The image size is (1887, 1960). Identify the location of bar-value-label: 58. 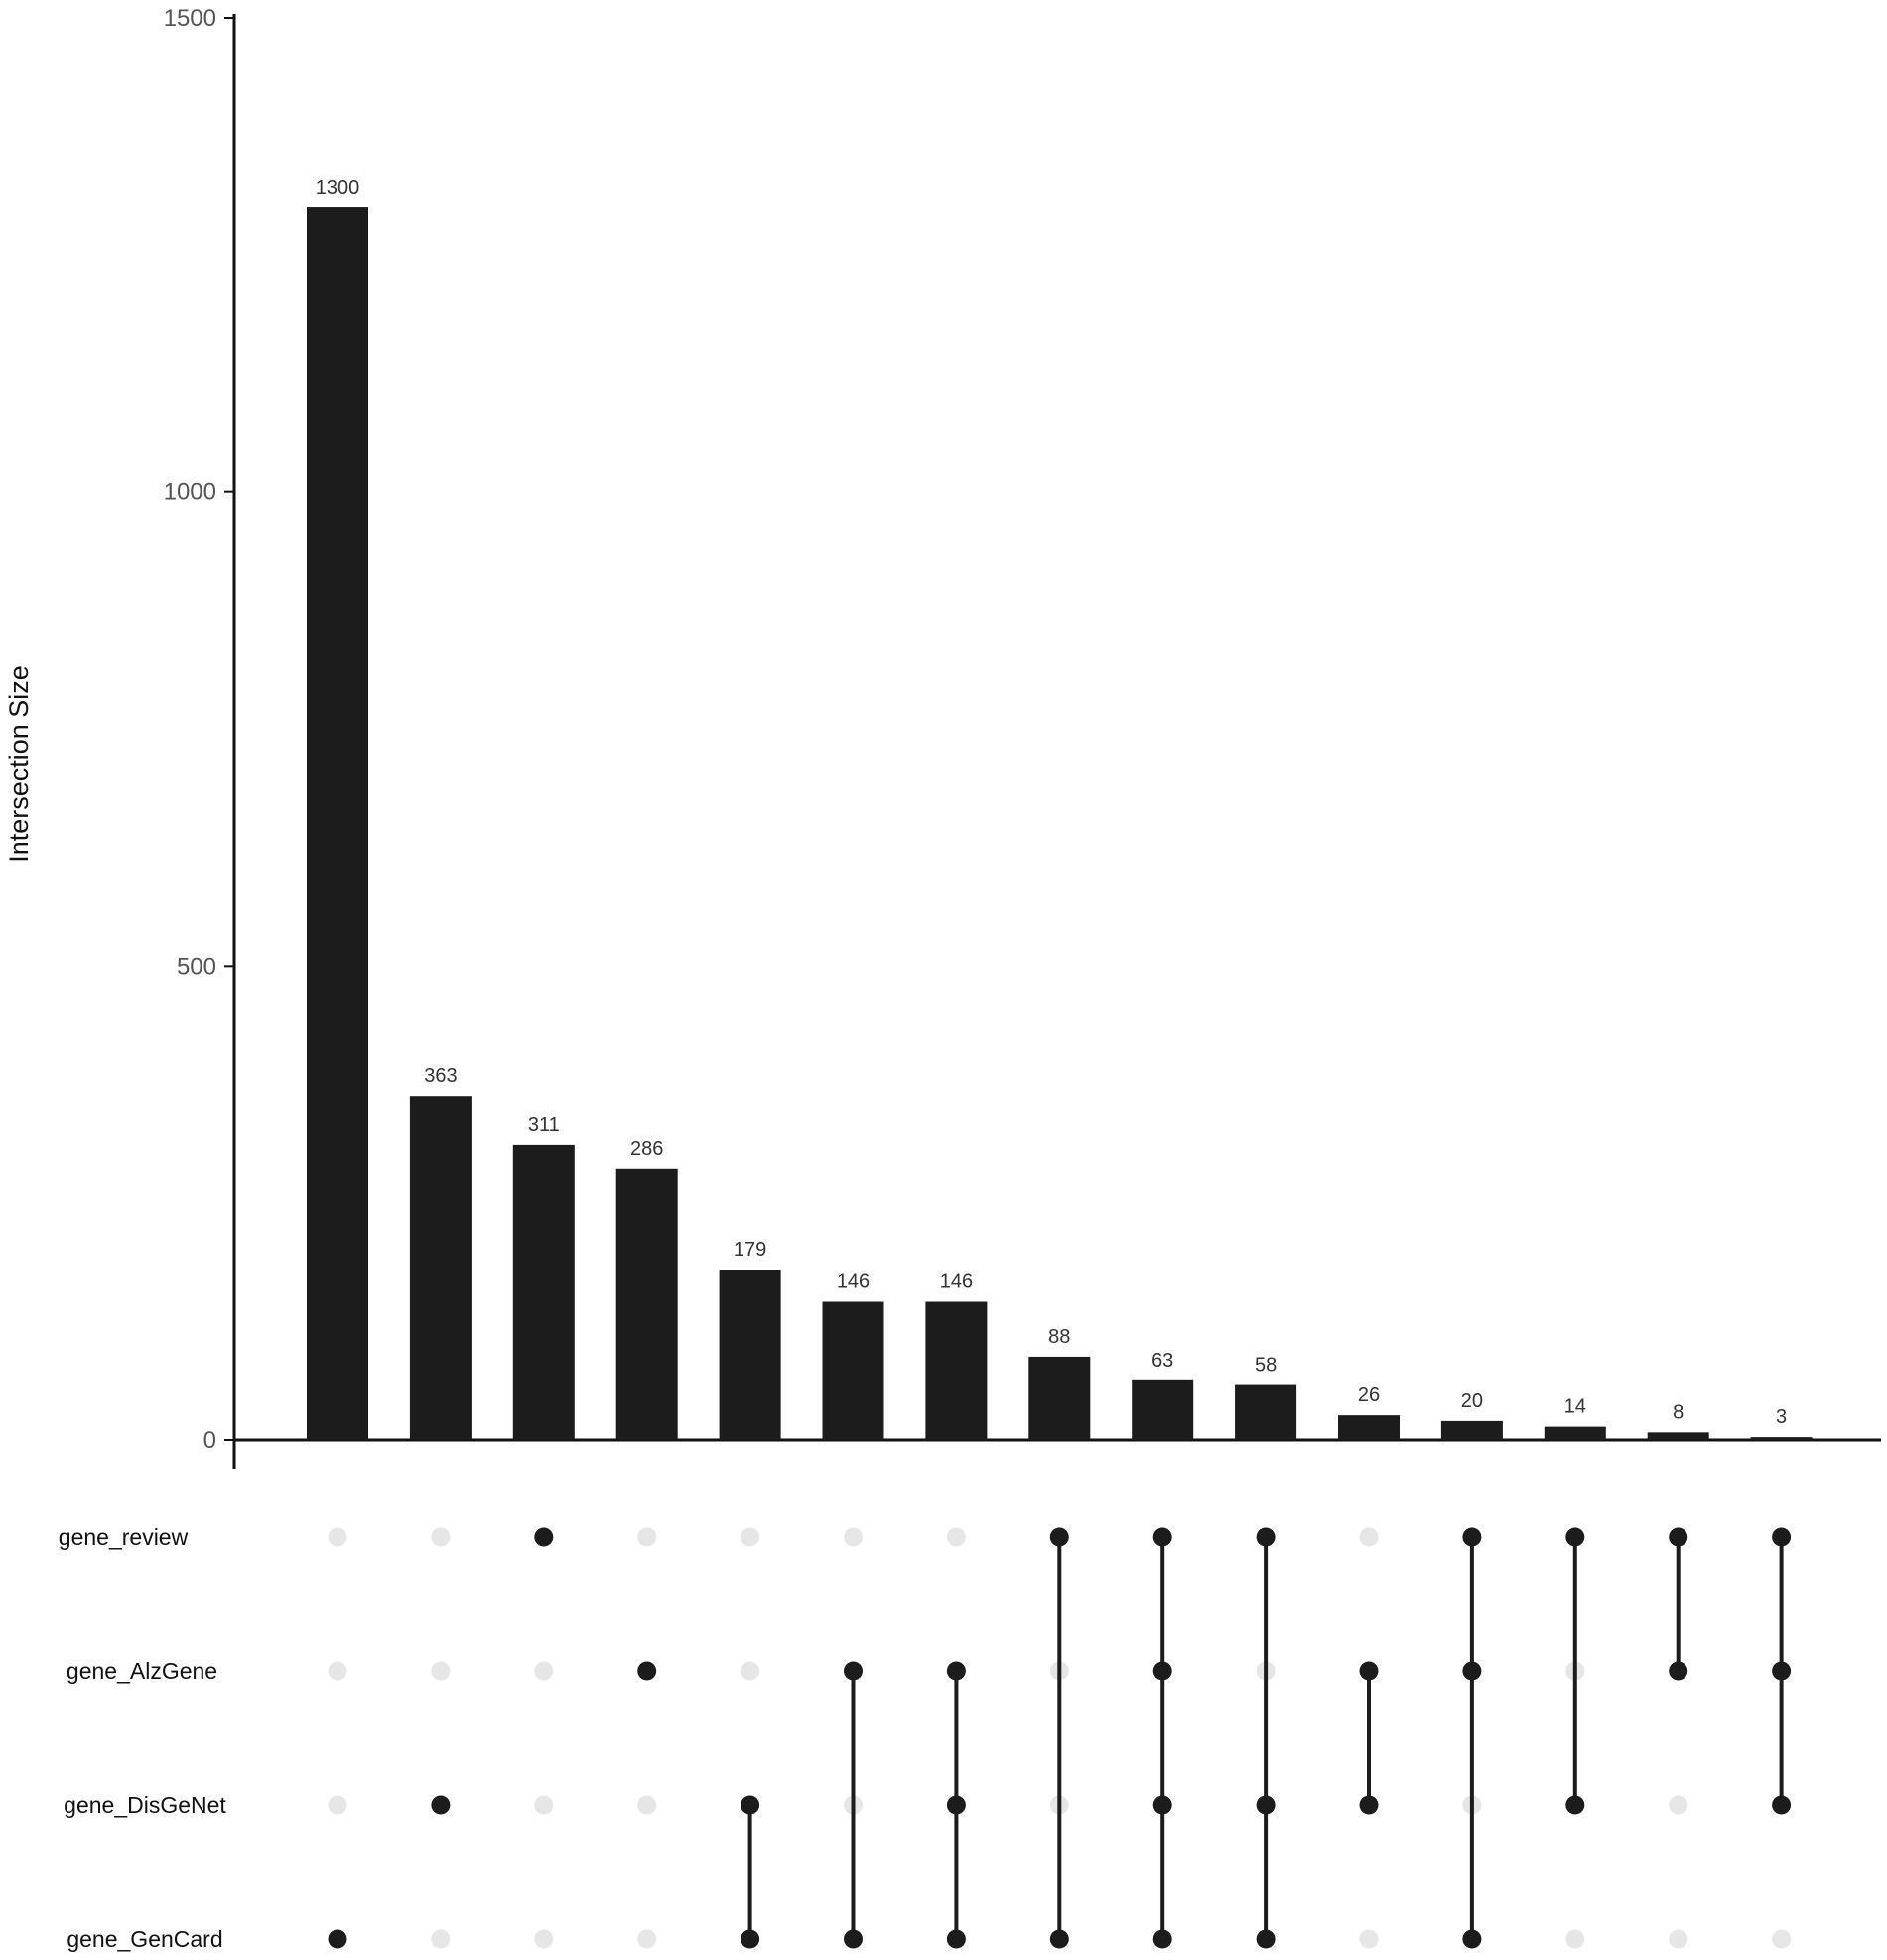
(1266, 1365).